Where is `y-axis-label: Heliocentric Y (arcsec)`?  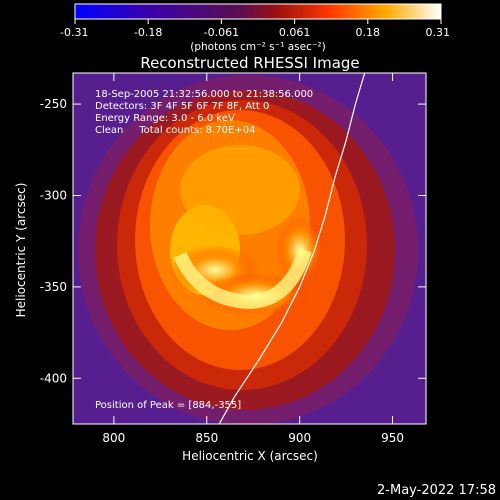
y-axis-label: Heliocentric Y (arcsec) is located at coordinates (21, 250).